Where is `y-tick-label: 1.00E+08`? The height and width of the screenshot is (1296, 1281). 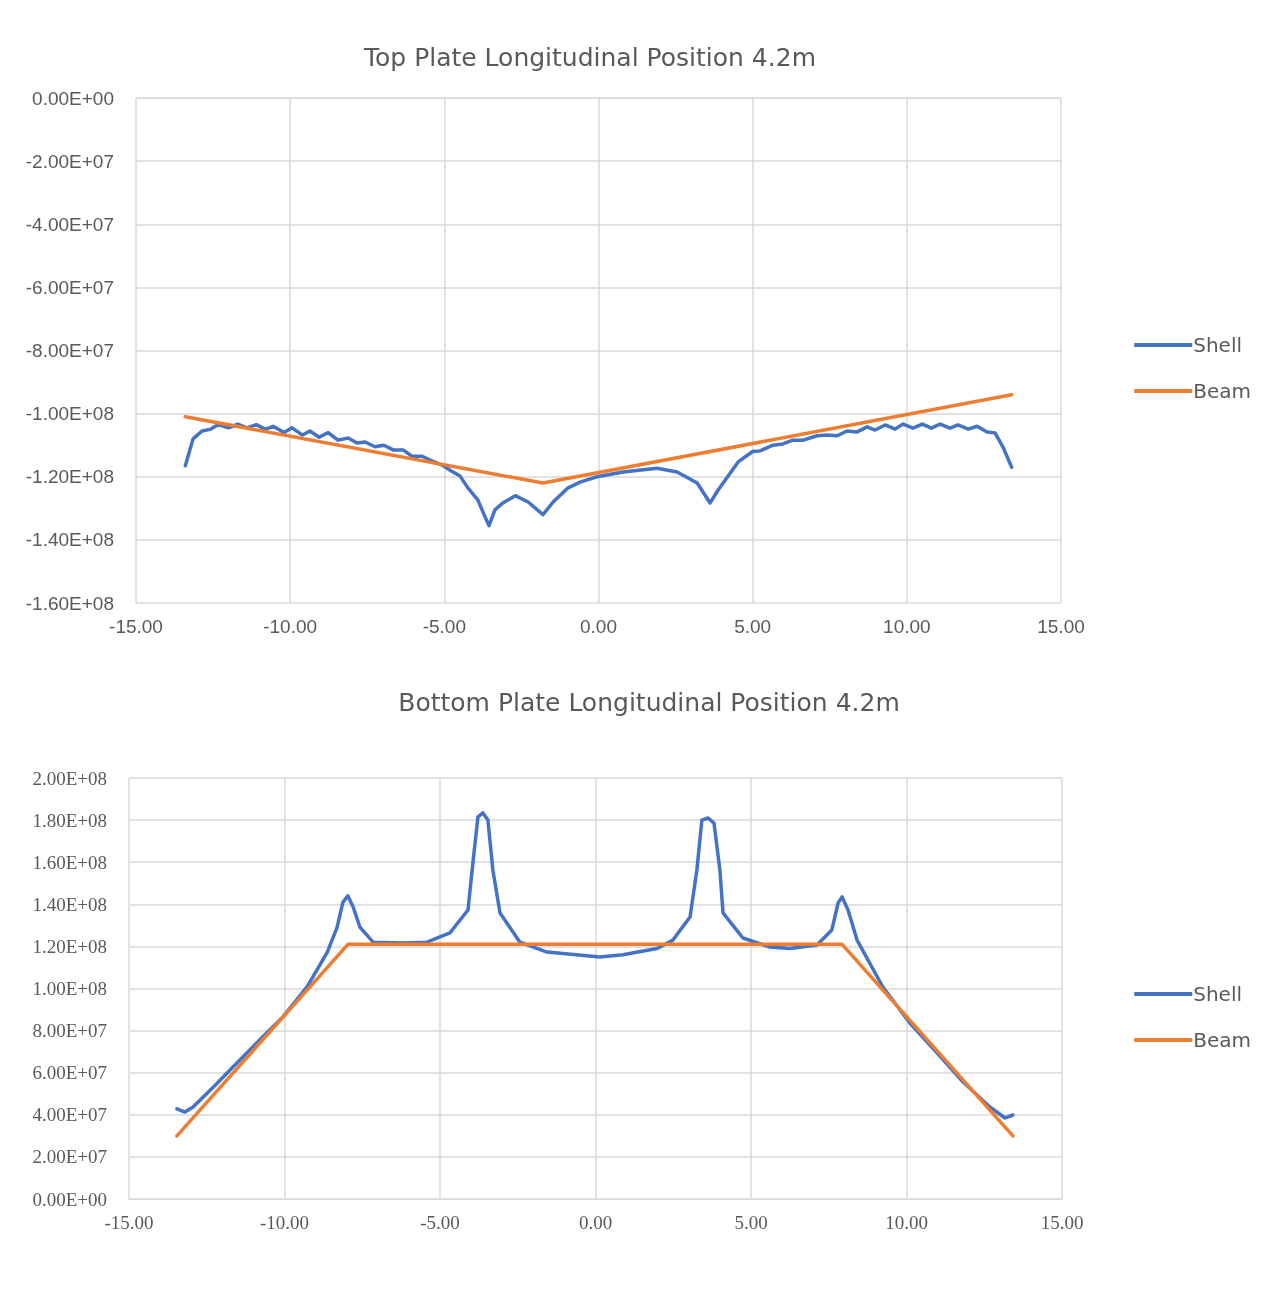 y-tick-label: 1.00E+08 is located at coordinates (69, 988).